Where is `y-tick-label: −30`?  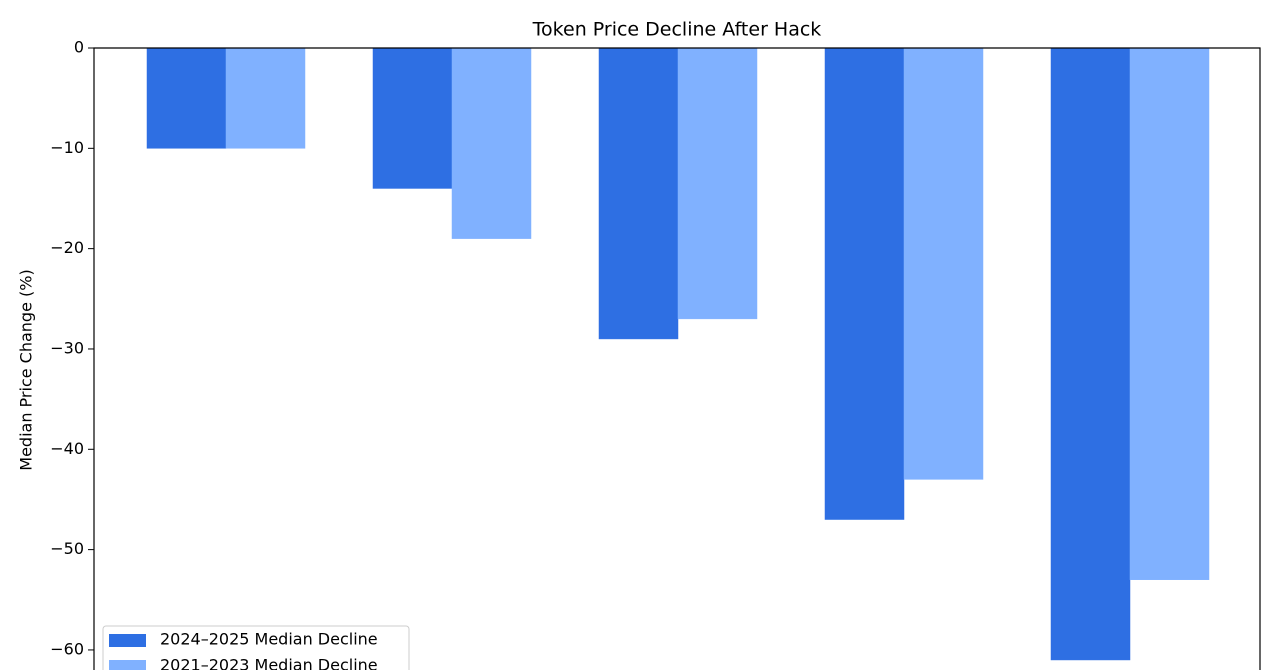 y-tick-label: −30 is located at coordinates (67, 347).